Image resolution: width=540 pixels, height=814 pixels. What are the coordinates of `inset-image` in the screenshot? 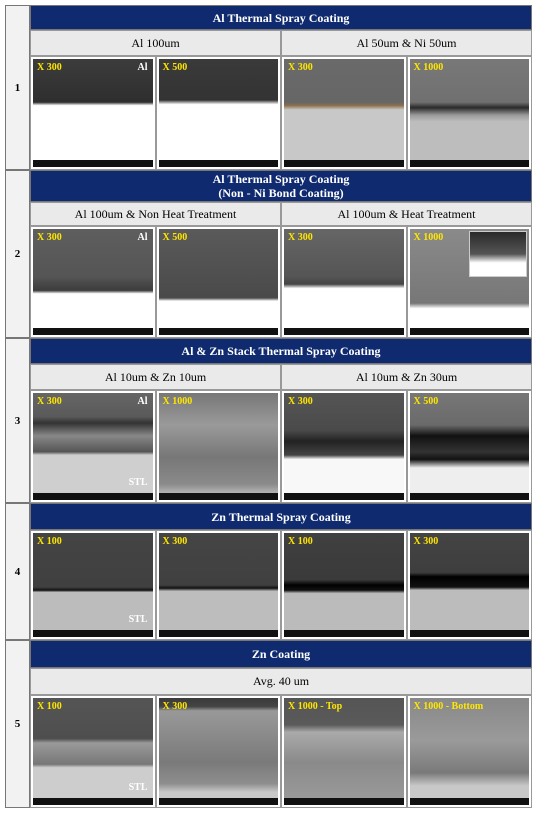 It's located at (498, 254).